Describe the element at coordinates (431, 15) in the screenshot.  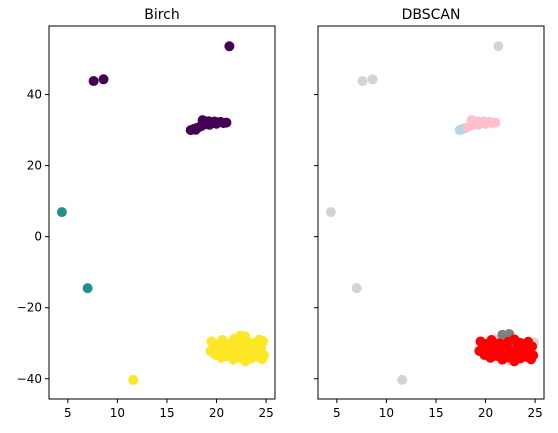
I see `dbscan-title: DBSCAN` at that location.